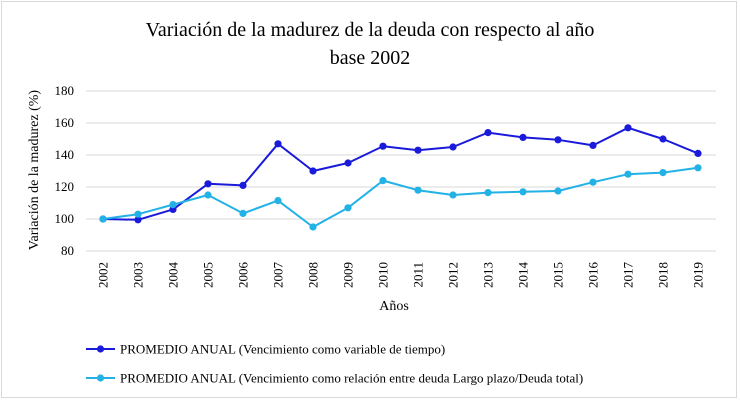 This screenshot has width=740, height=401. I want to click on x-tick-2011: 2011, so click(418, 275).